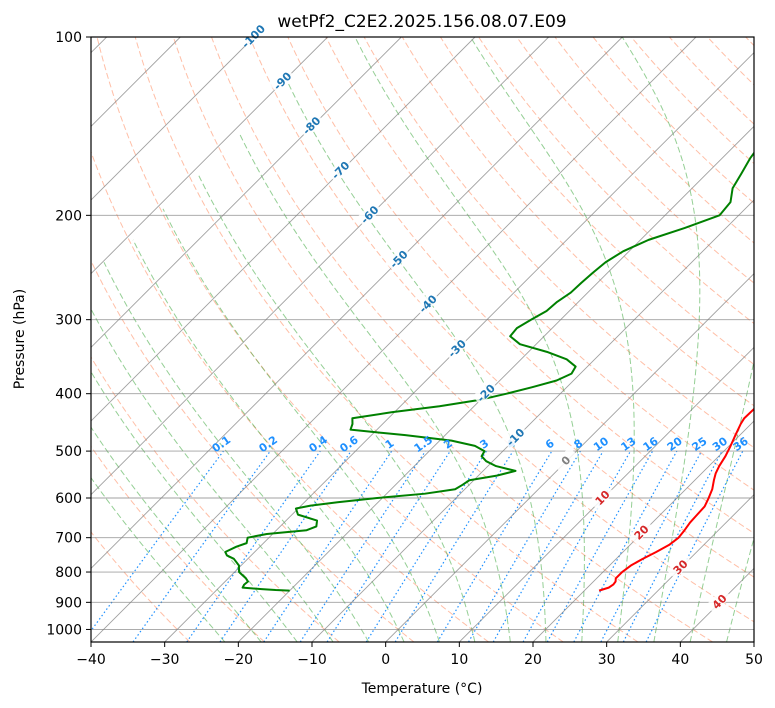  Describe the element at coordinates (421, 22) in the screenshot. I see `chart-title: wetPf2_C2E2.2025.156.08.07.E09` at that location.